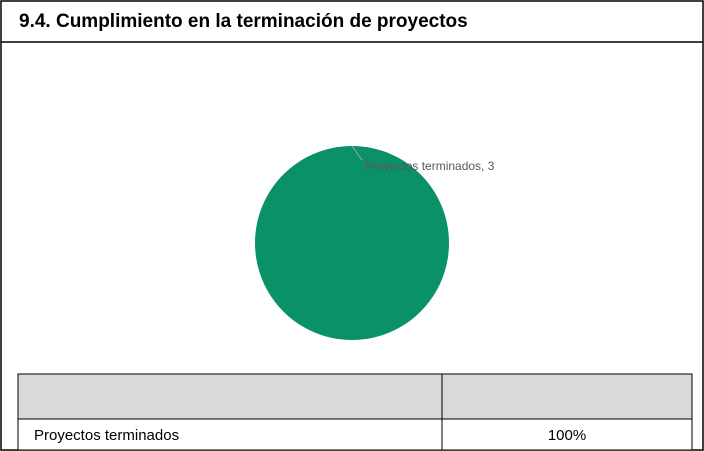 This screenshot has height=451, width=704. I want to click on data-label: Proyectos terminados, 3, so click(430, 166).